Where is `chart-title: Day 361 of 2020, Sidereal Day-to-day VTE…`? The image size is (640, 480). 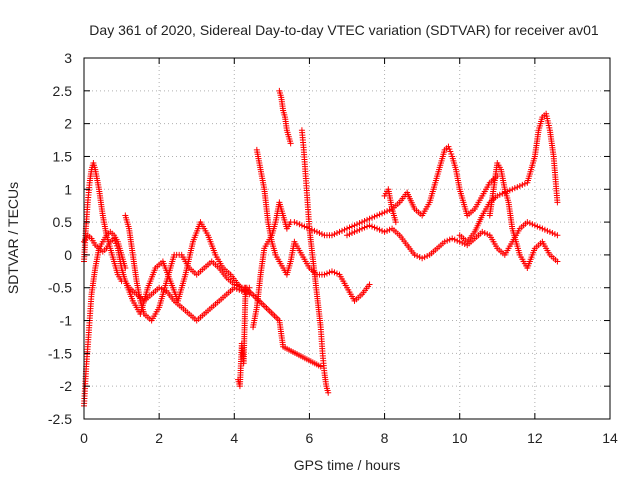 chart-title: Day 361 of 2020, Sidereal Day-to-day VTE… is located at coordinates (344, 30).